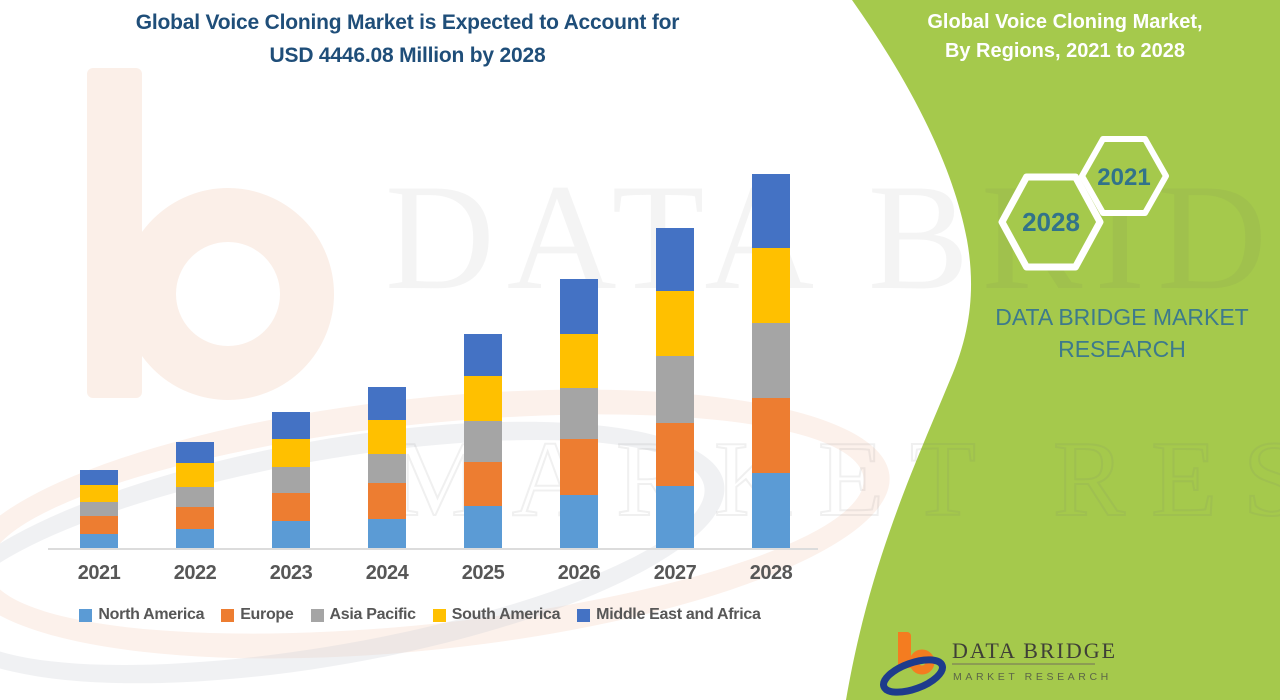 The image size is (1280, 700). Describe the element at coordinates (1122, 349) in the screenshot. I see `brand-text-line2: RESEARCH` at that location.